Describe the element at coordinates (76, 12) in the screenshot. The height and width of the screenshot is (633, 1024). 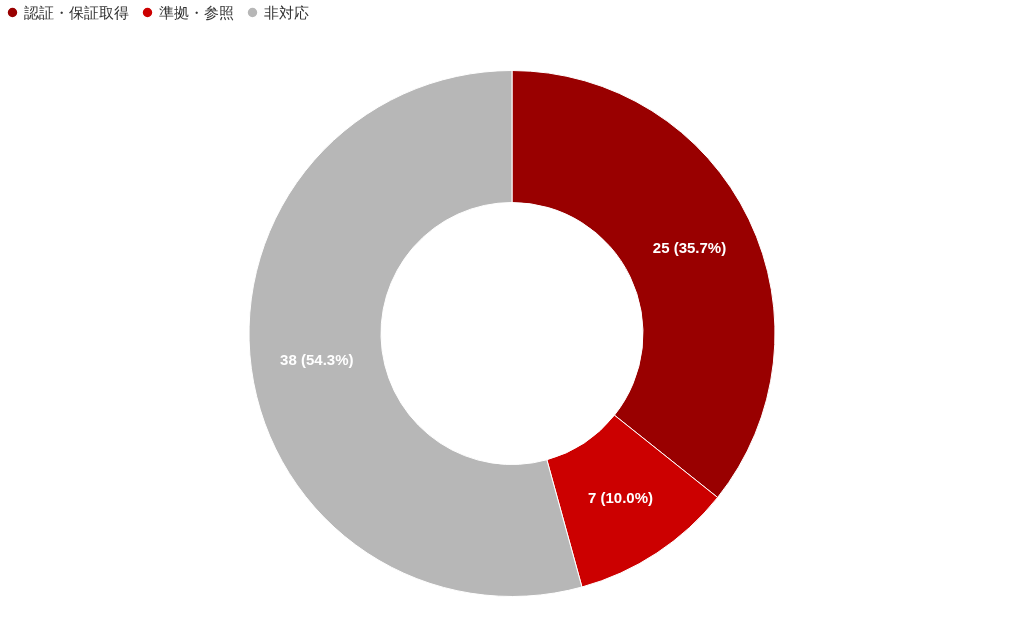
I see `legend-label: 認証・保証取得` at that location.